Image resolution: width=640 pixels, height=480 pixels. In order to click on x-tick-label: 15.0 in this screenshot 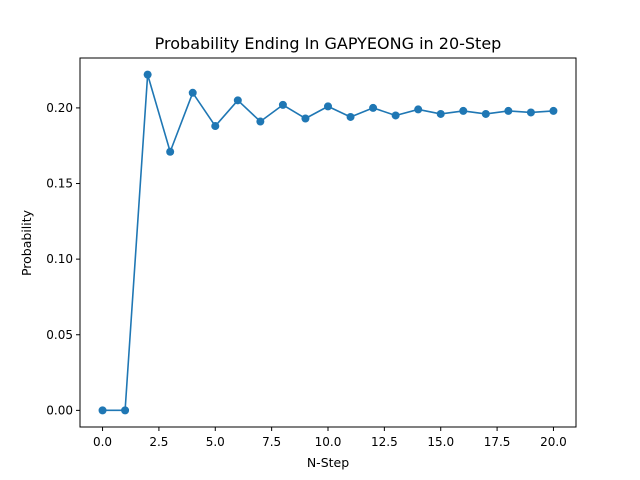, I will do `click(440, 442)`.